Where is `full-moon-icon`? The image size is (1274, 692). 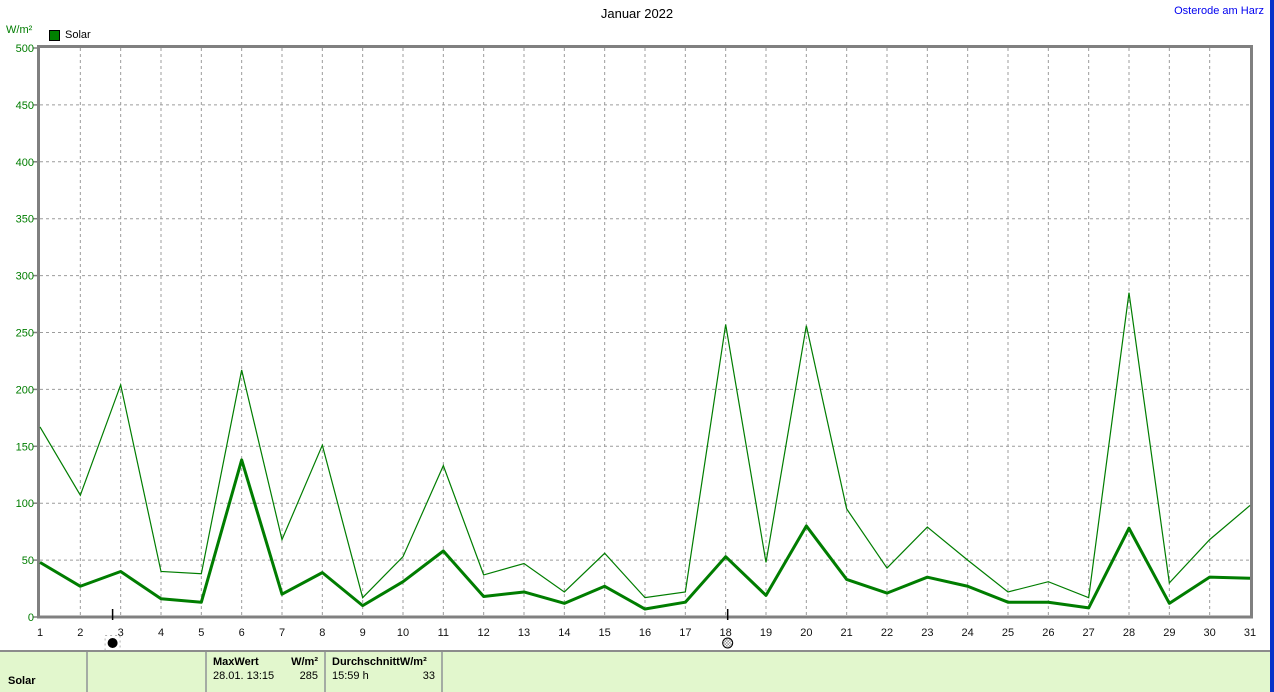 full-moon-icon is located at coordinates (728, 643).